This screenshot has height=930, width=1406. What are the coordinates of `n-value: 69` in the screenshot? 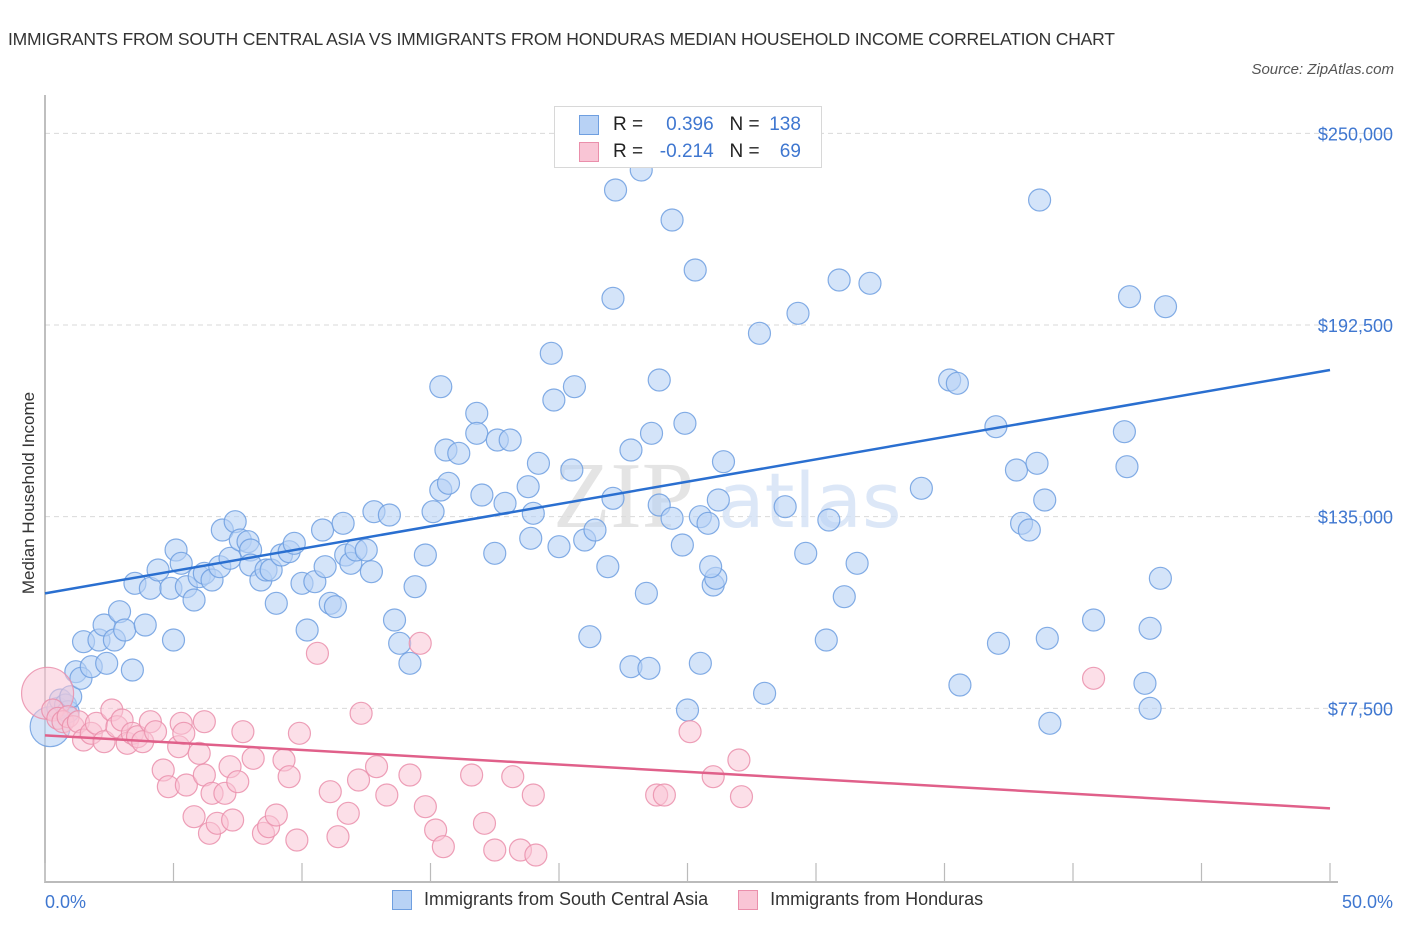 It's located at (790, 151).